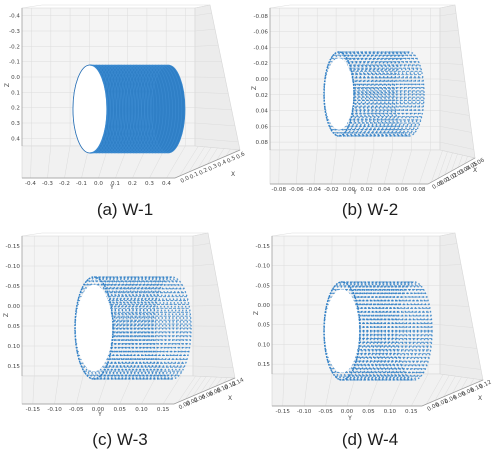 The width and height of the screenshot is (499, 457). Describe the element at coordinates (185, 180) in the screenshot. I see `x-tick-label: 0.0` at that location.